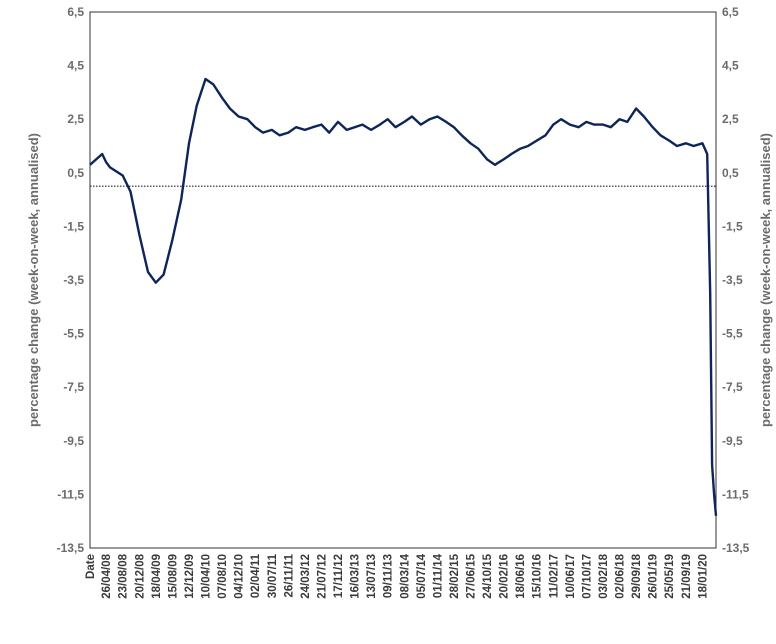  Describe the element at coordinates (732, 280) in the screenshot. I see `y-tick-label-right: -3,5` at that location.